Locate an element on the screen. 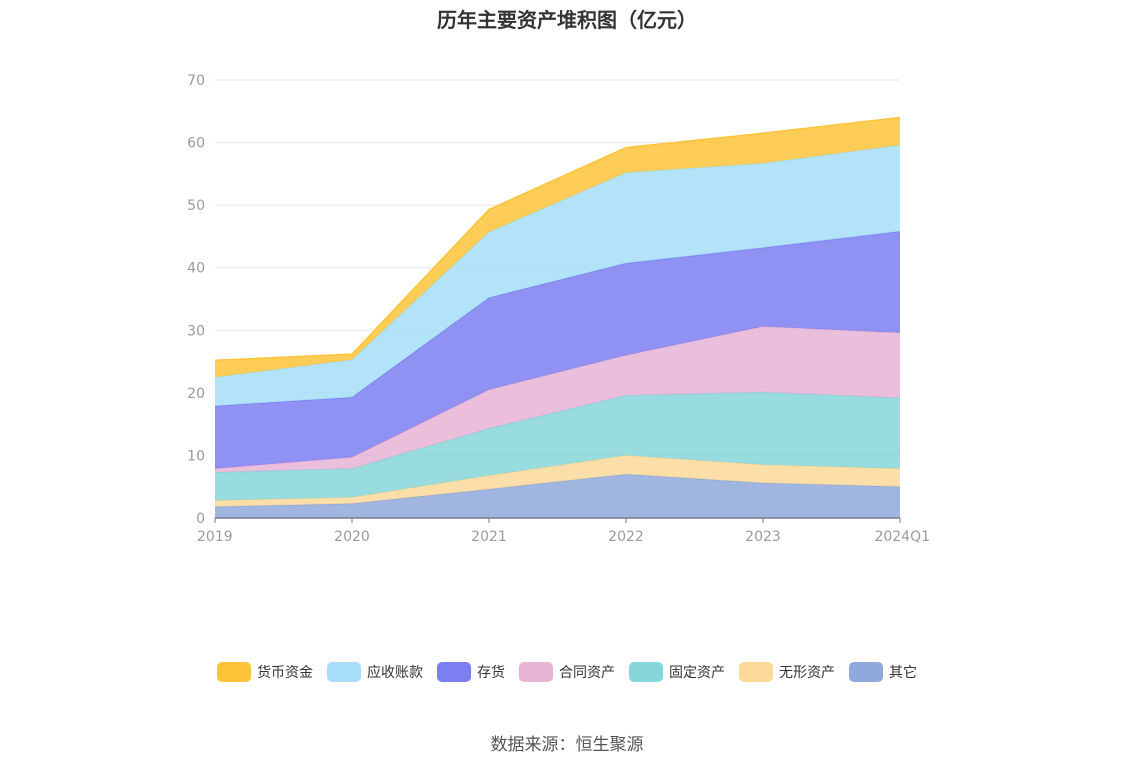  y-tick-label: 10 is located at coordinates (196, 456).